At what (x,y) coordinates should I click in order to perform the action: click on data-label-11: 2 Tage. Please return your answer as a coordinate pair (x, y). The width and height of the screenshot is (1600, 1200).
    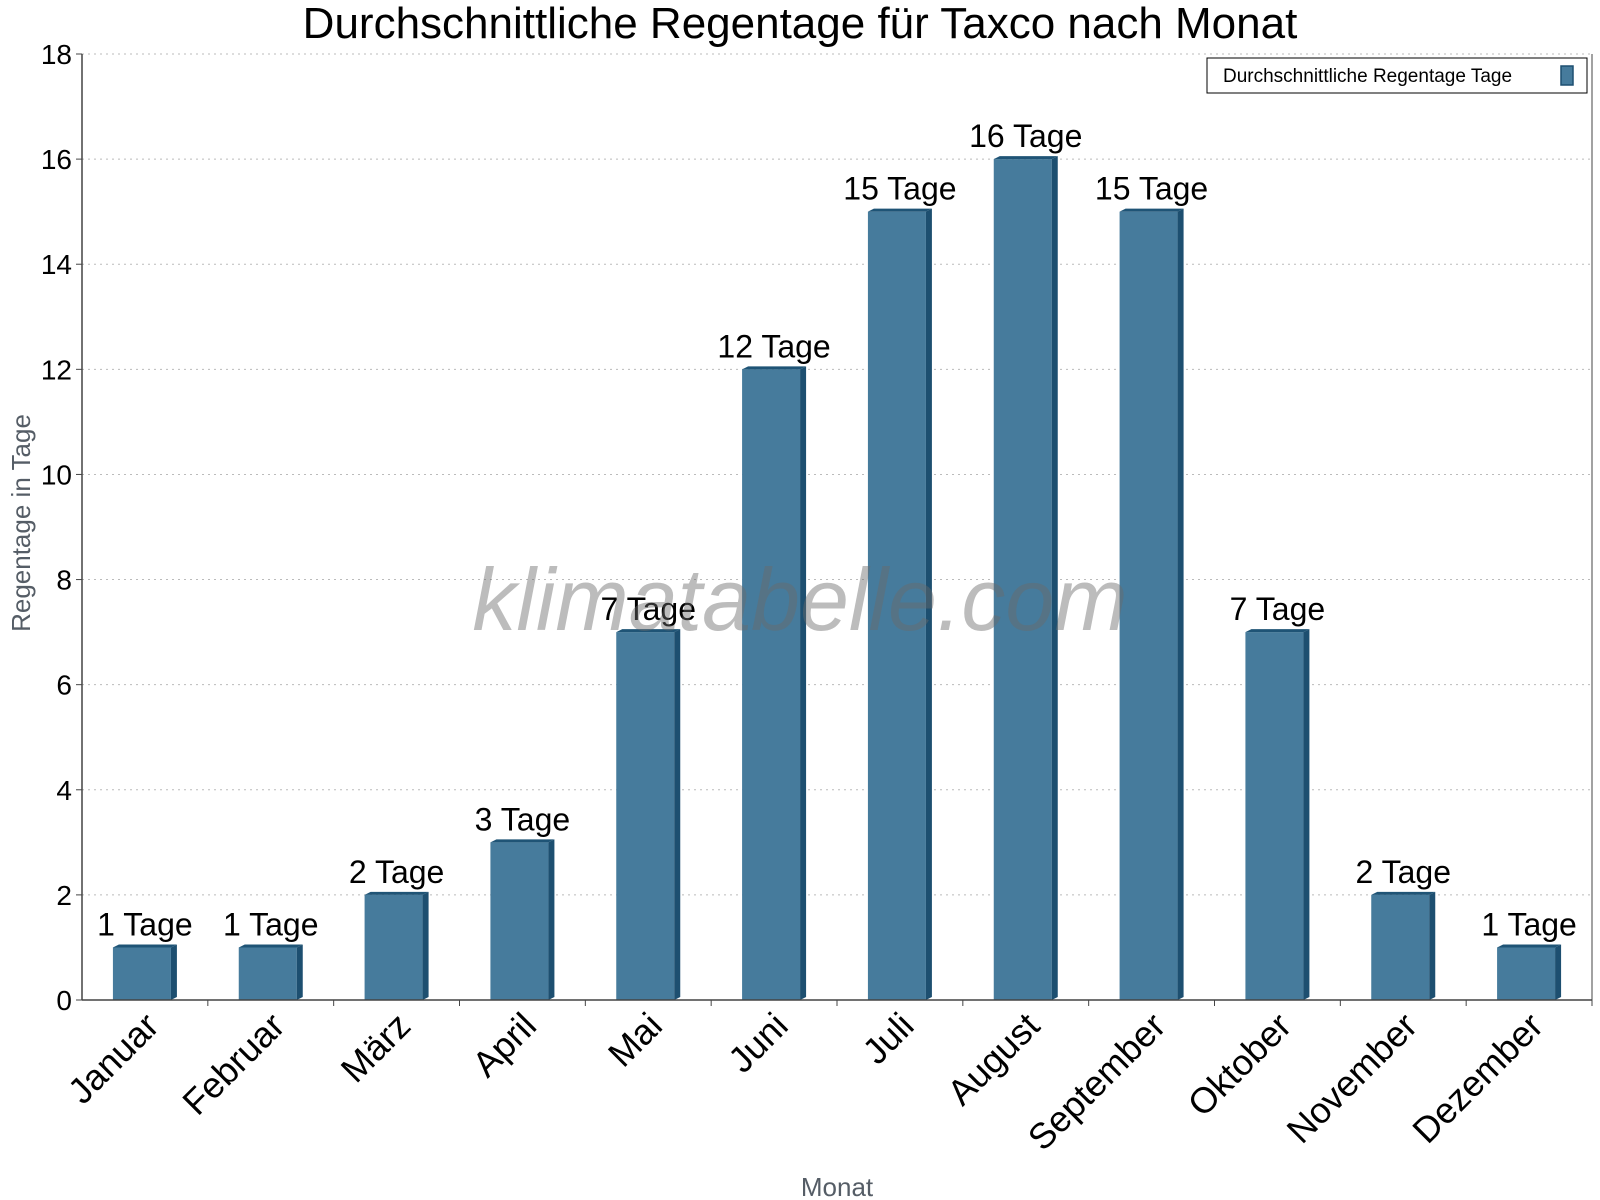
    Looking at the image, I should click on (1404, 872).